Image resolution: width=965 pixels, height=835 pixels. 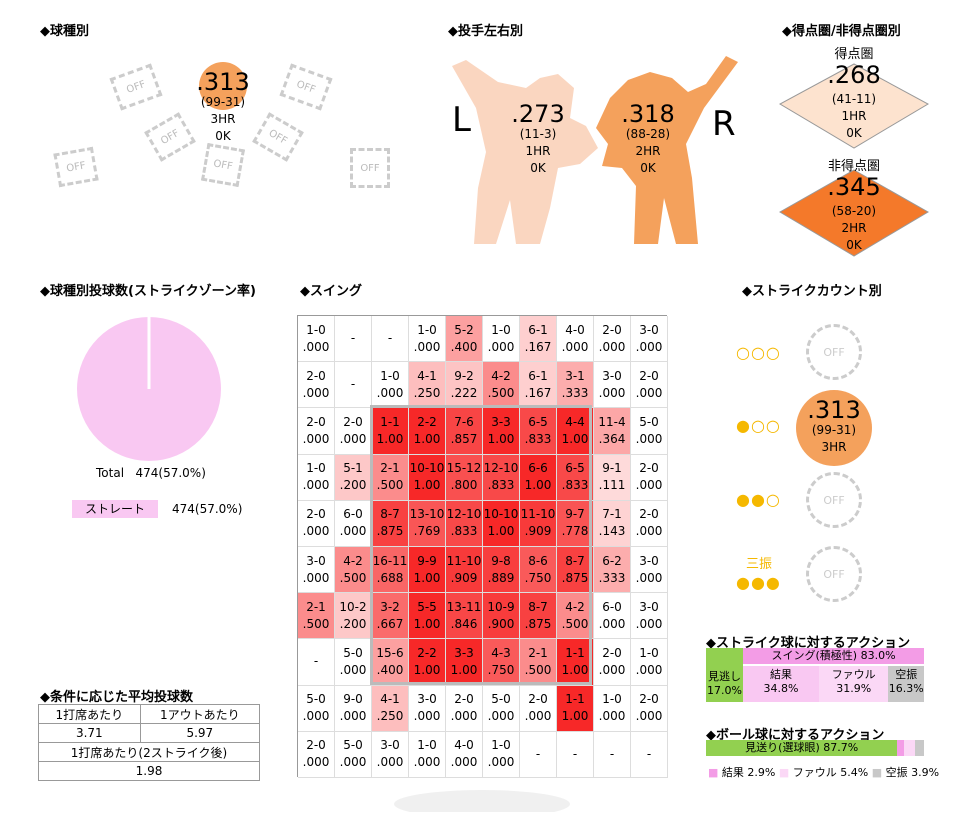 What do you see at coordinates (575, 431) in the screenshot?
I see `heatmap-cell: 4-4 1.00` at bounding box center [575, 431].